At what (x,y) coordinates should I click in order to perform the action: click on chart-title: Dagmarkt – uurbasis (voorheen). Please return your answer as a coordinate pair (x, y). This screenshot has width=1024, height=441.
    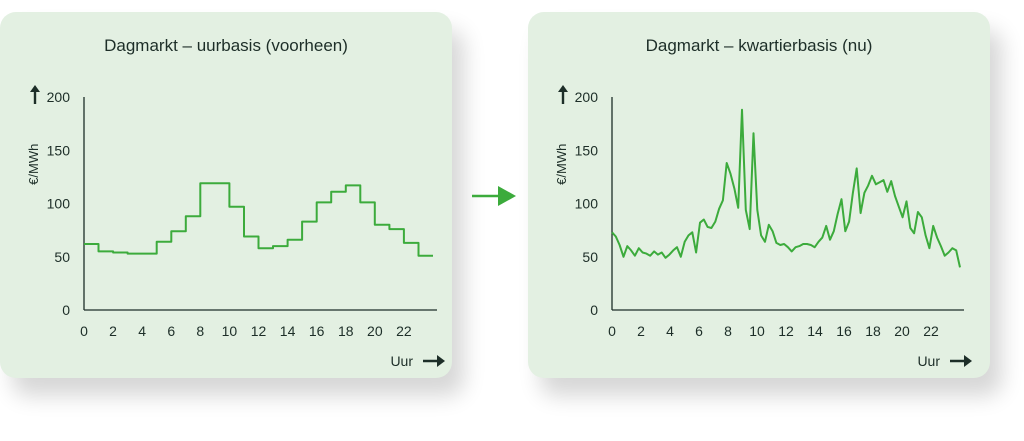
    Looking at the image, I should click on (226, 45).